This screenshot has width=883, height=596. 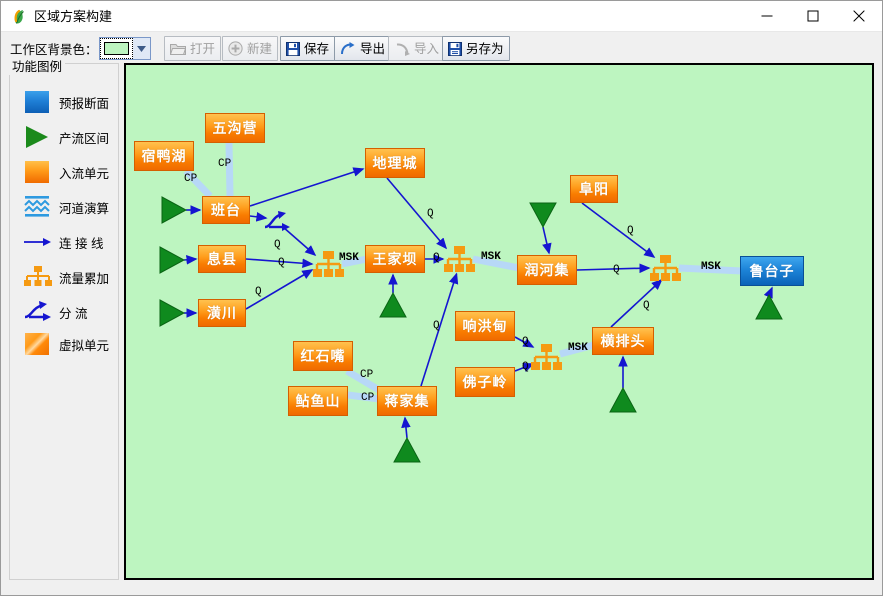 I want to click on orange-hatch-icon, so click(x=38, y=344).